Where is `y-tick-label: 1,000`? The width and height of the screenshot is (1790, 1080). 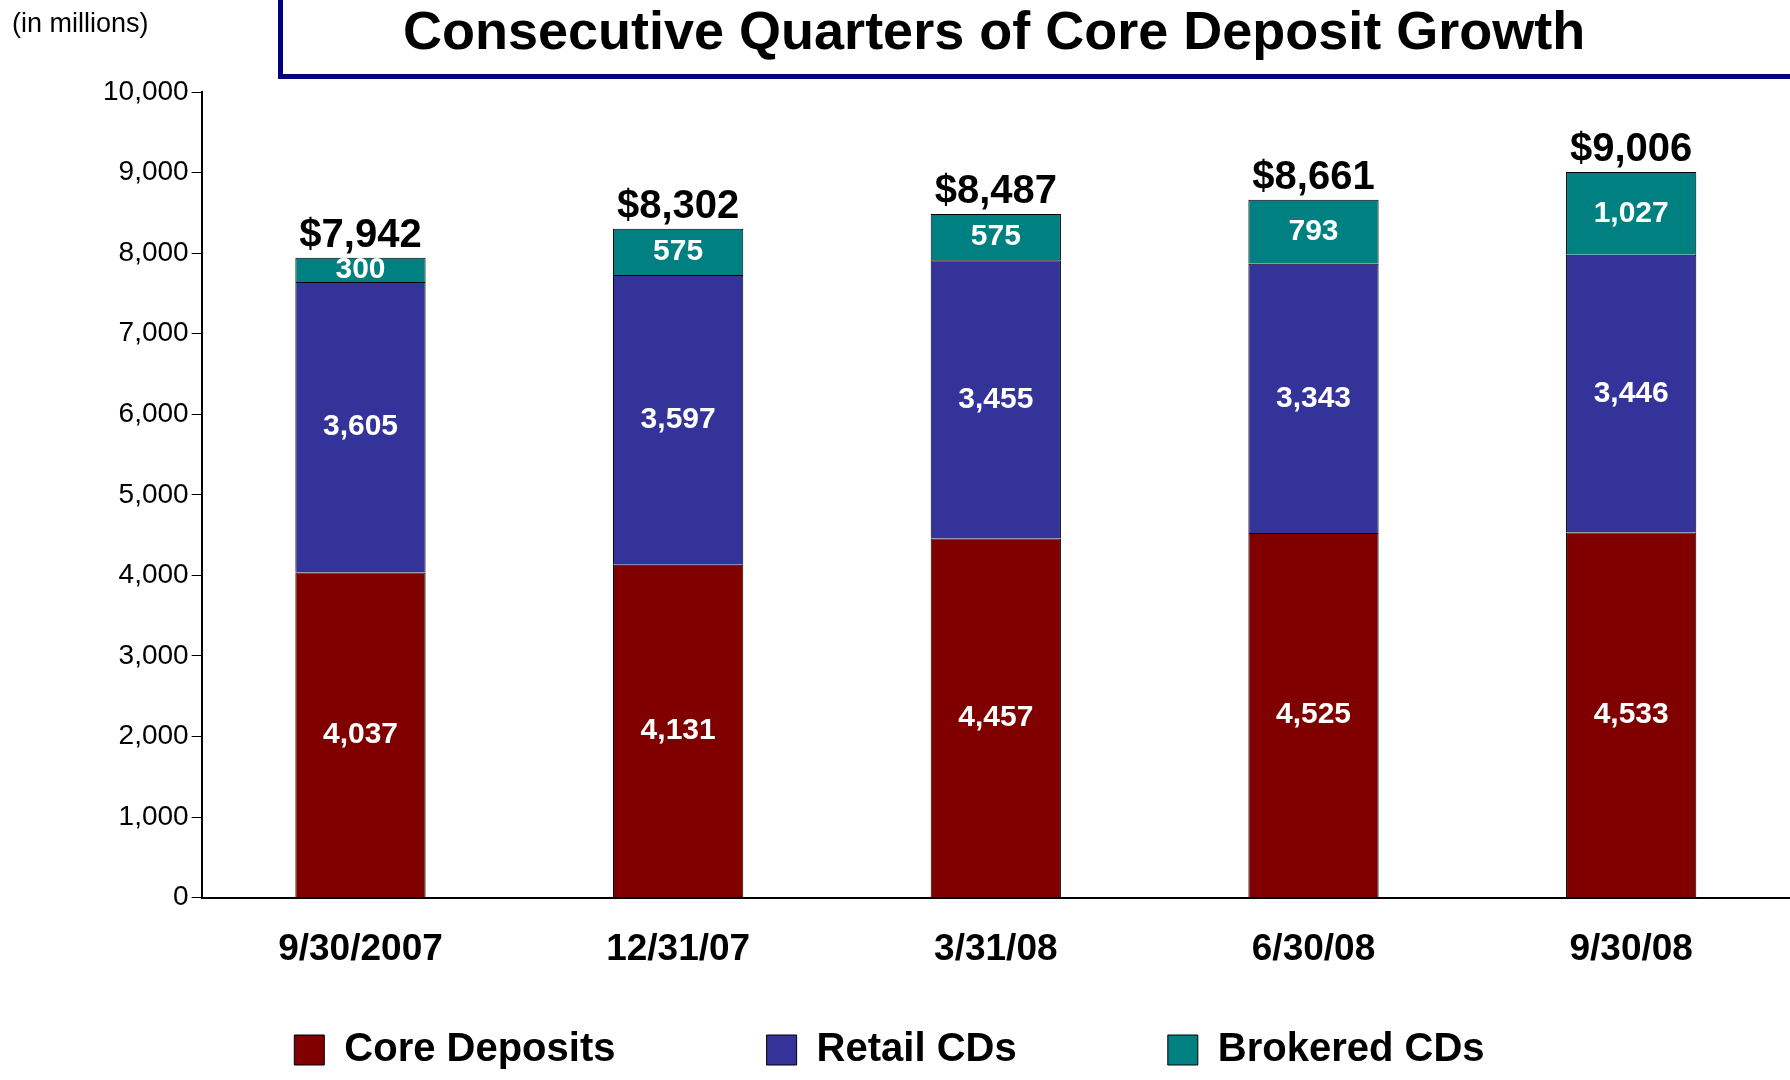
y-tick-label: 1,000 is located at coordinates (153, 815).